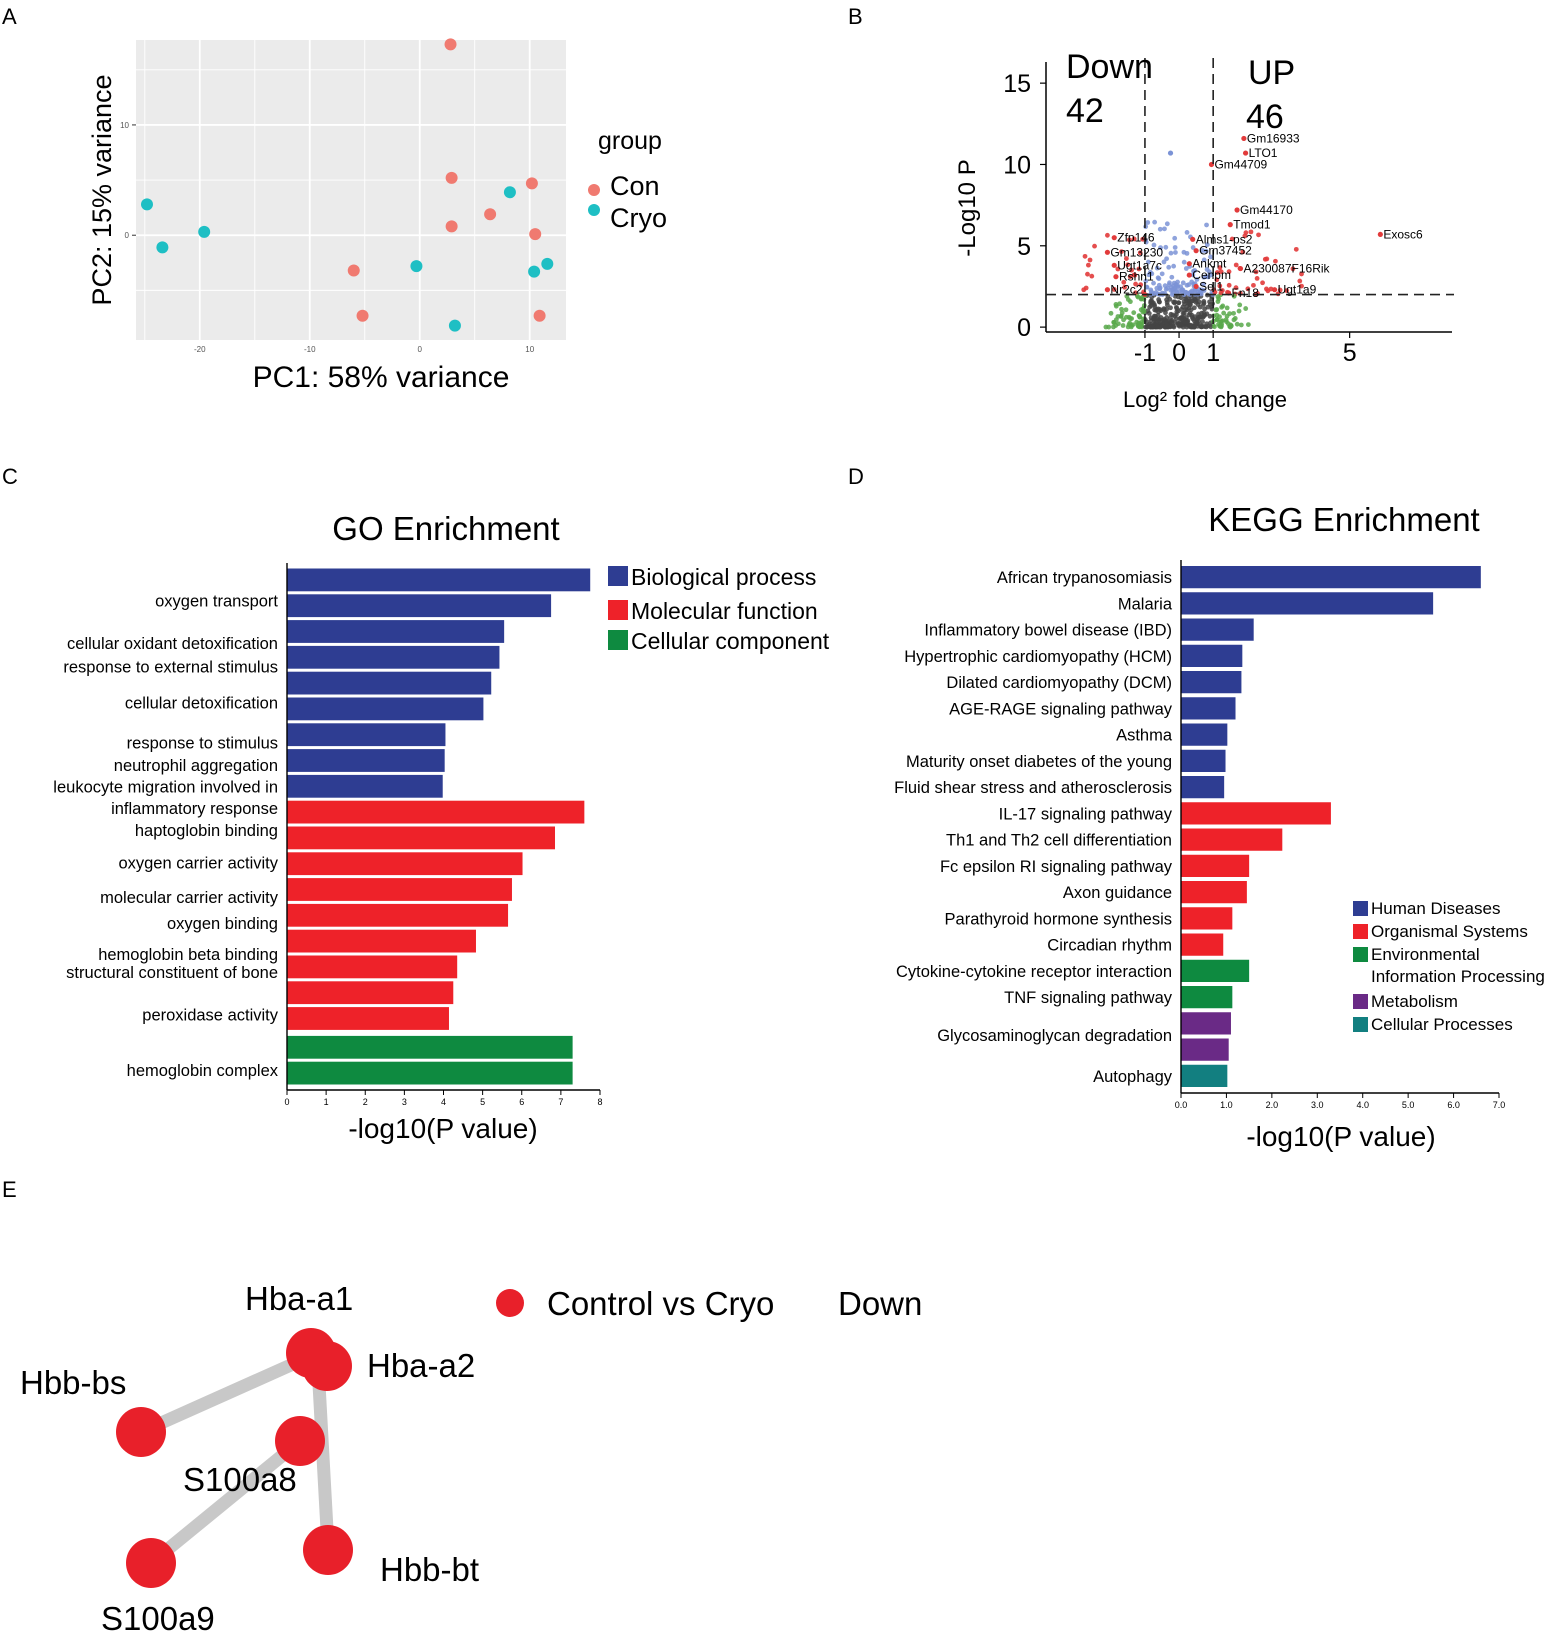 The image size is (1555, 1635). Describe the element at coordinates (420, 349) in the screenshot. I see `pca-x-tick-label: 0` at that location.